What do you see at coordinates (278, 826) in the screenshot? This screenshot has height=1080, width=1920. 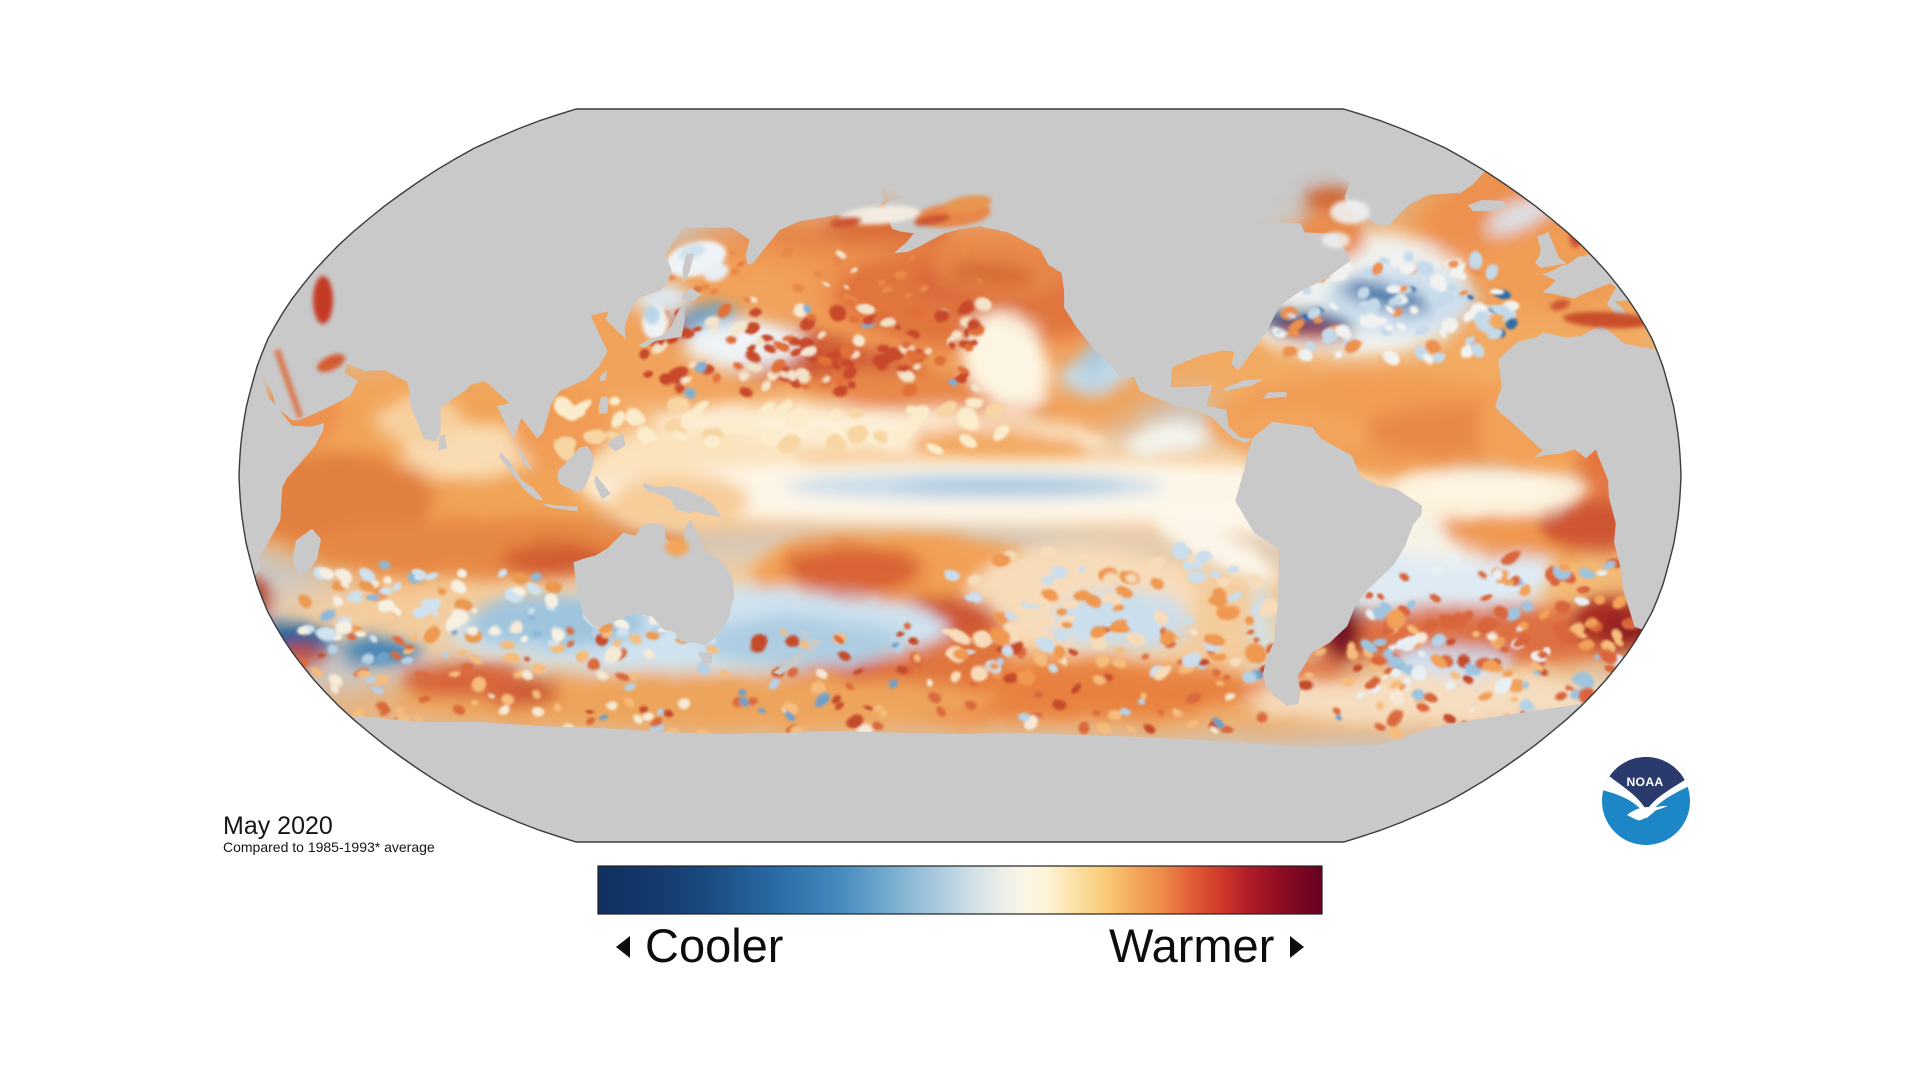 I see `svg-text: May 2020` at bounding box center [278, 826].